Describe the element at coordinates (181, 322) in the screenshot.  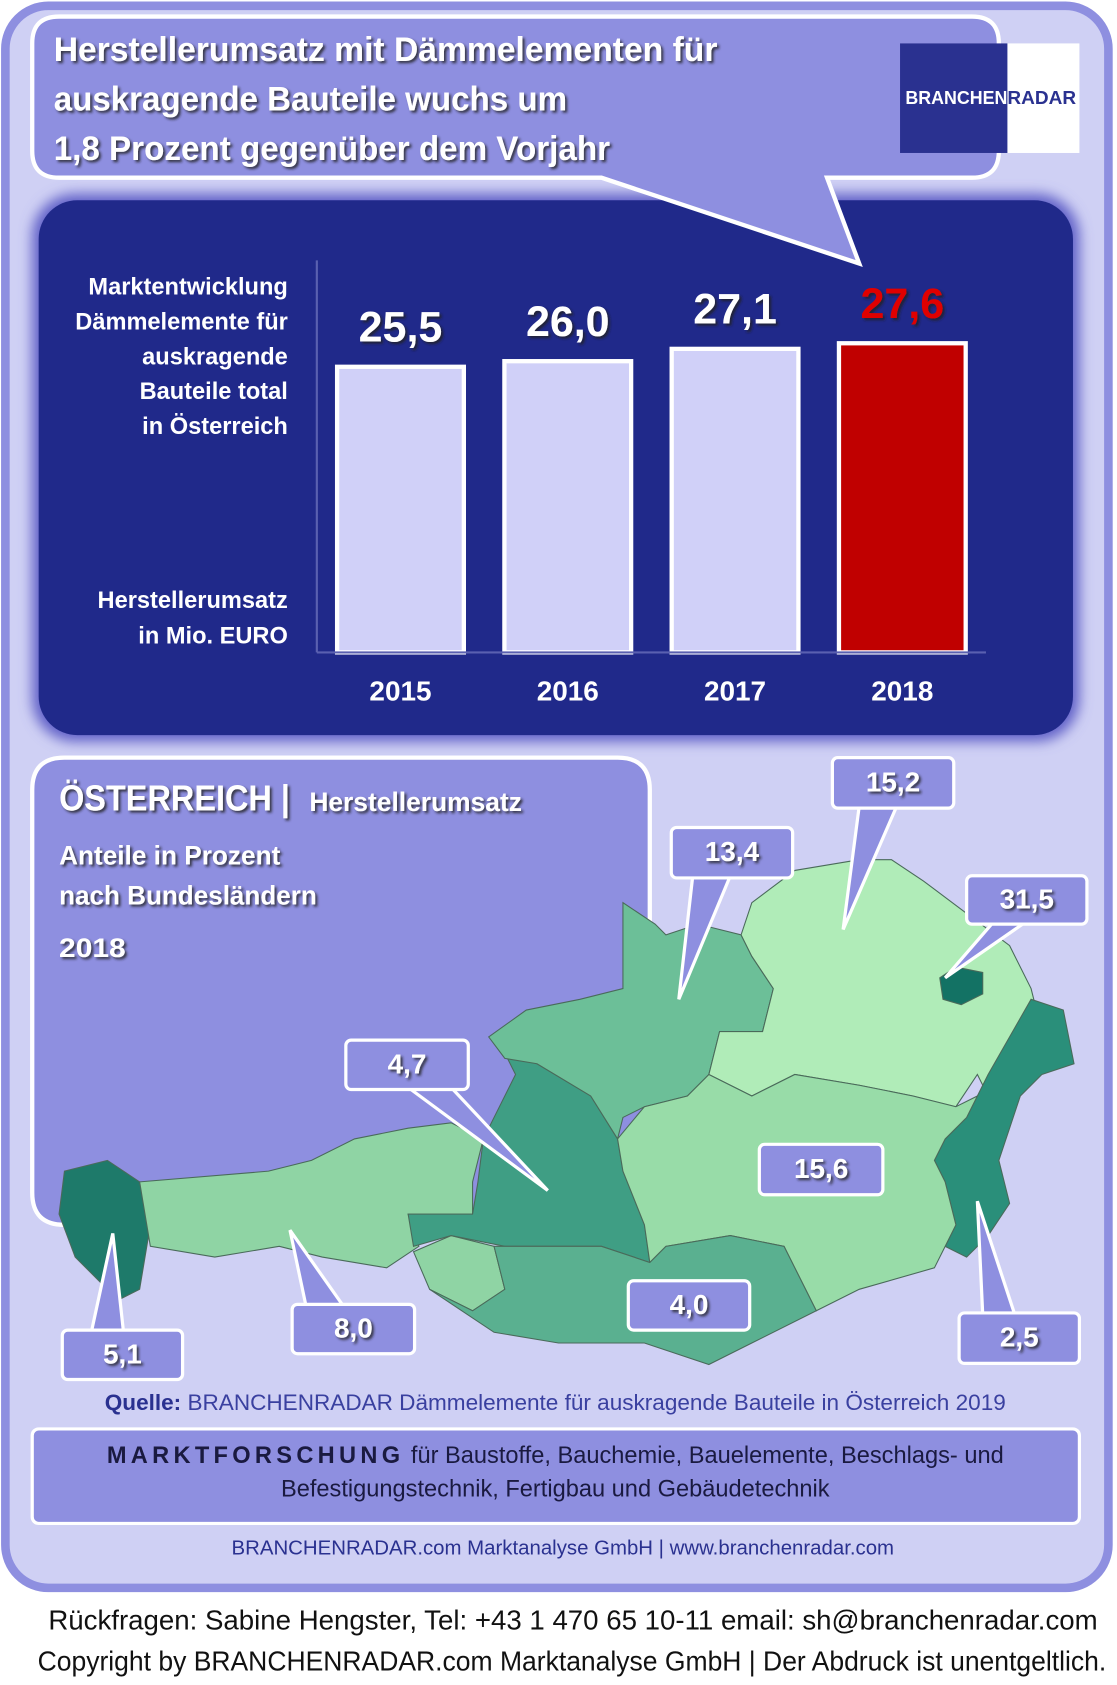
I see `axis-label: Dämmelemente für` at that location.